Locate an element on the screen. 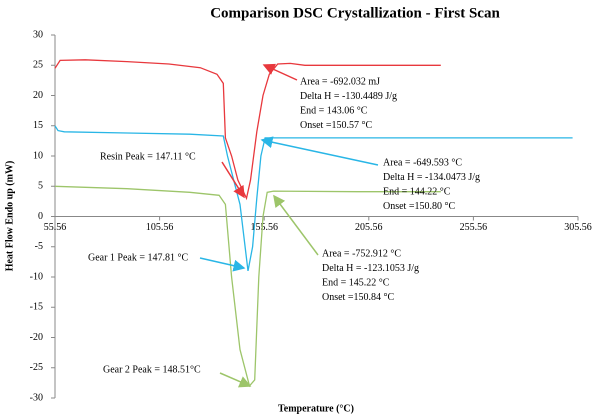  y-tick-label: 30 is located at coordinates (38, 34).